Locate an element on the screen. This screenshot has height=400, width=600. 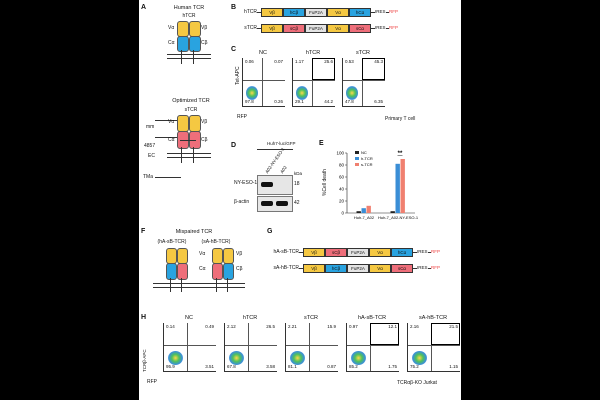
quadrant-value: 45.3 is located at coordinates (378, 61).